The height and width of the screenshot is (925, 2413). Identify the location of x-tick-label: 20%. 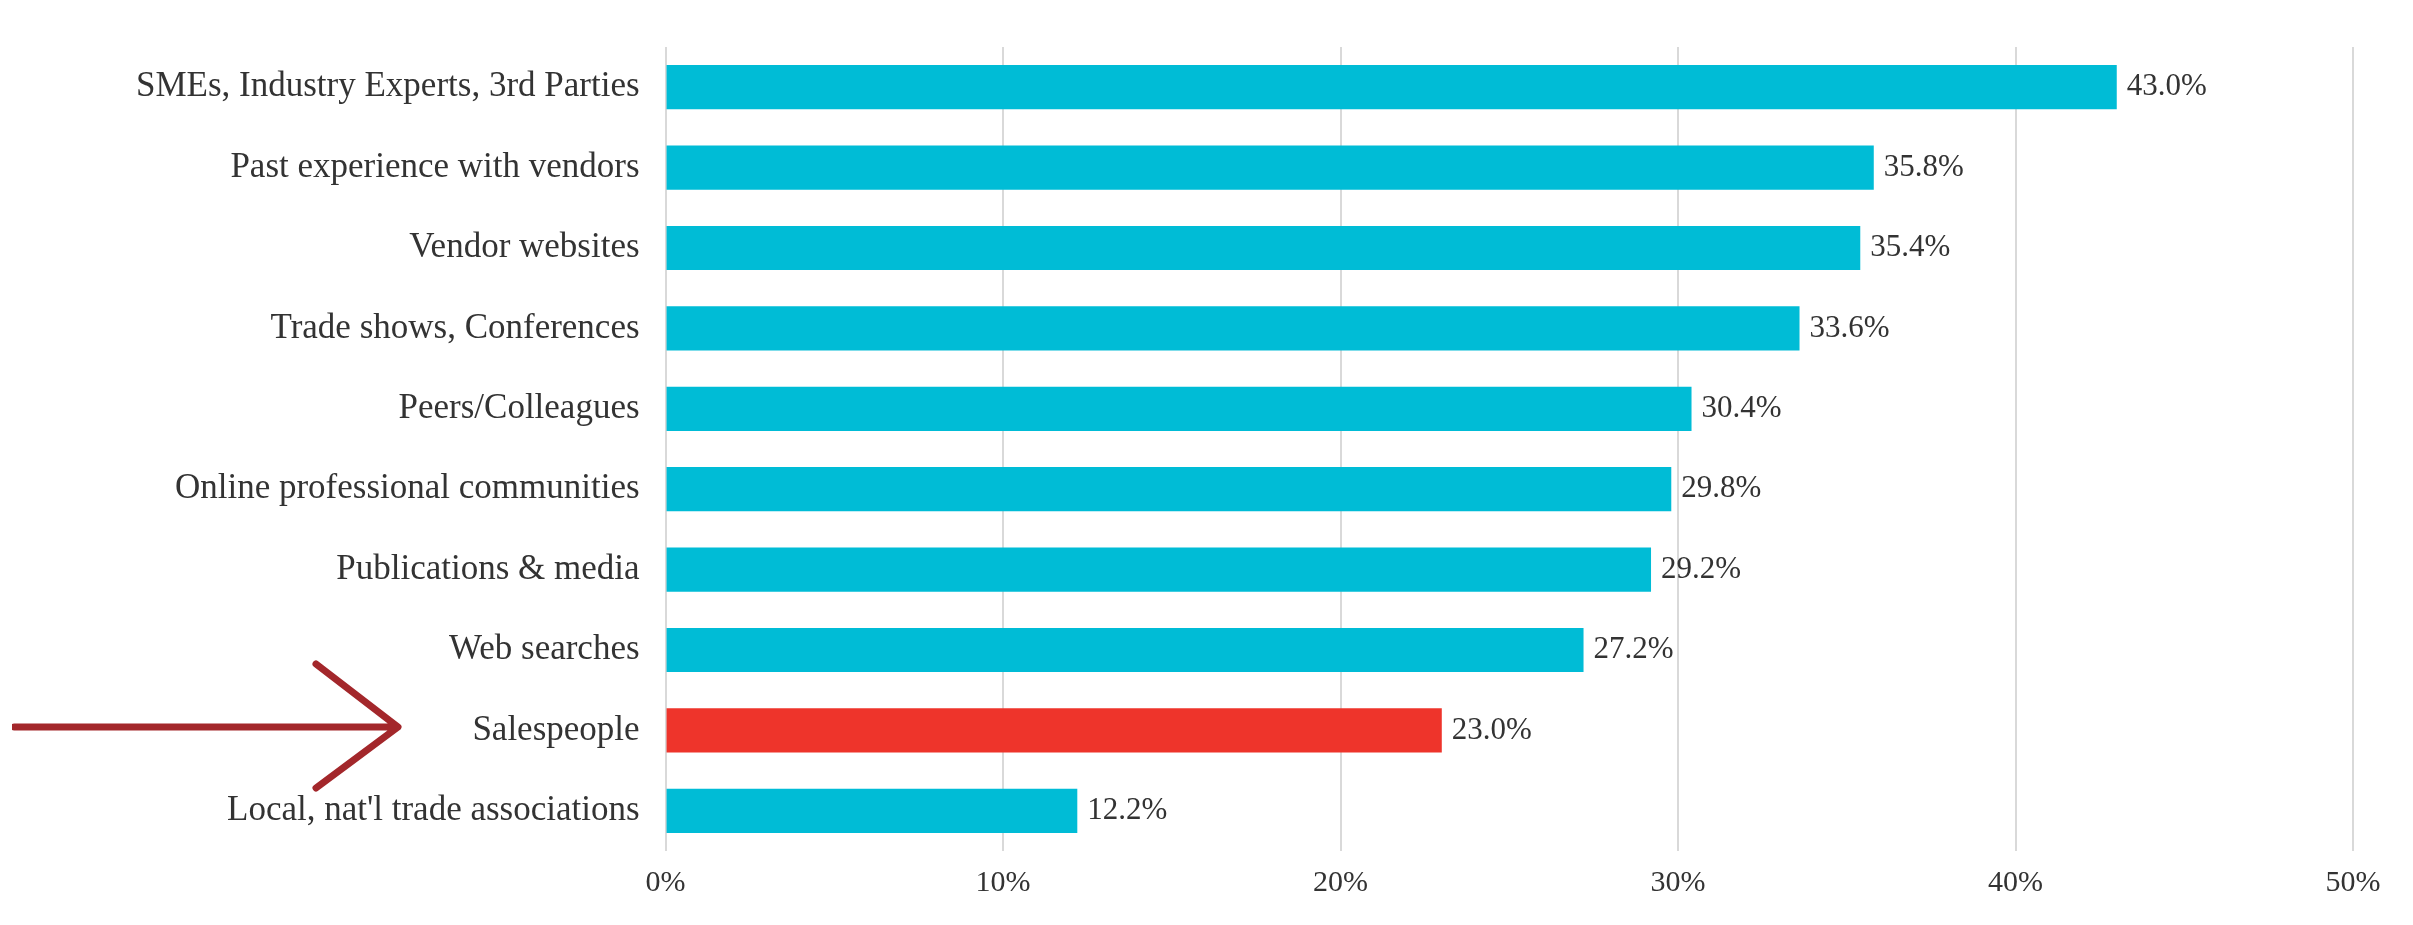
(1341, 880).